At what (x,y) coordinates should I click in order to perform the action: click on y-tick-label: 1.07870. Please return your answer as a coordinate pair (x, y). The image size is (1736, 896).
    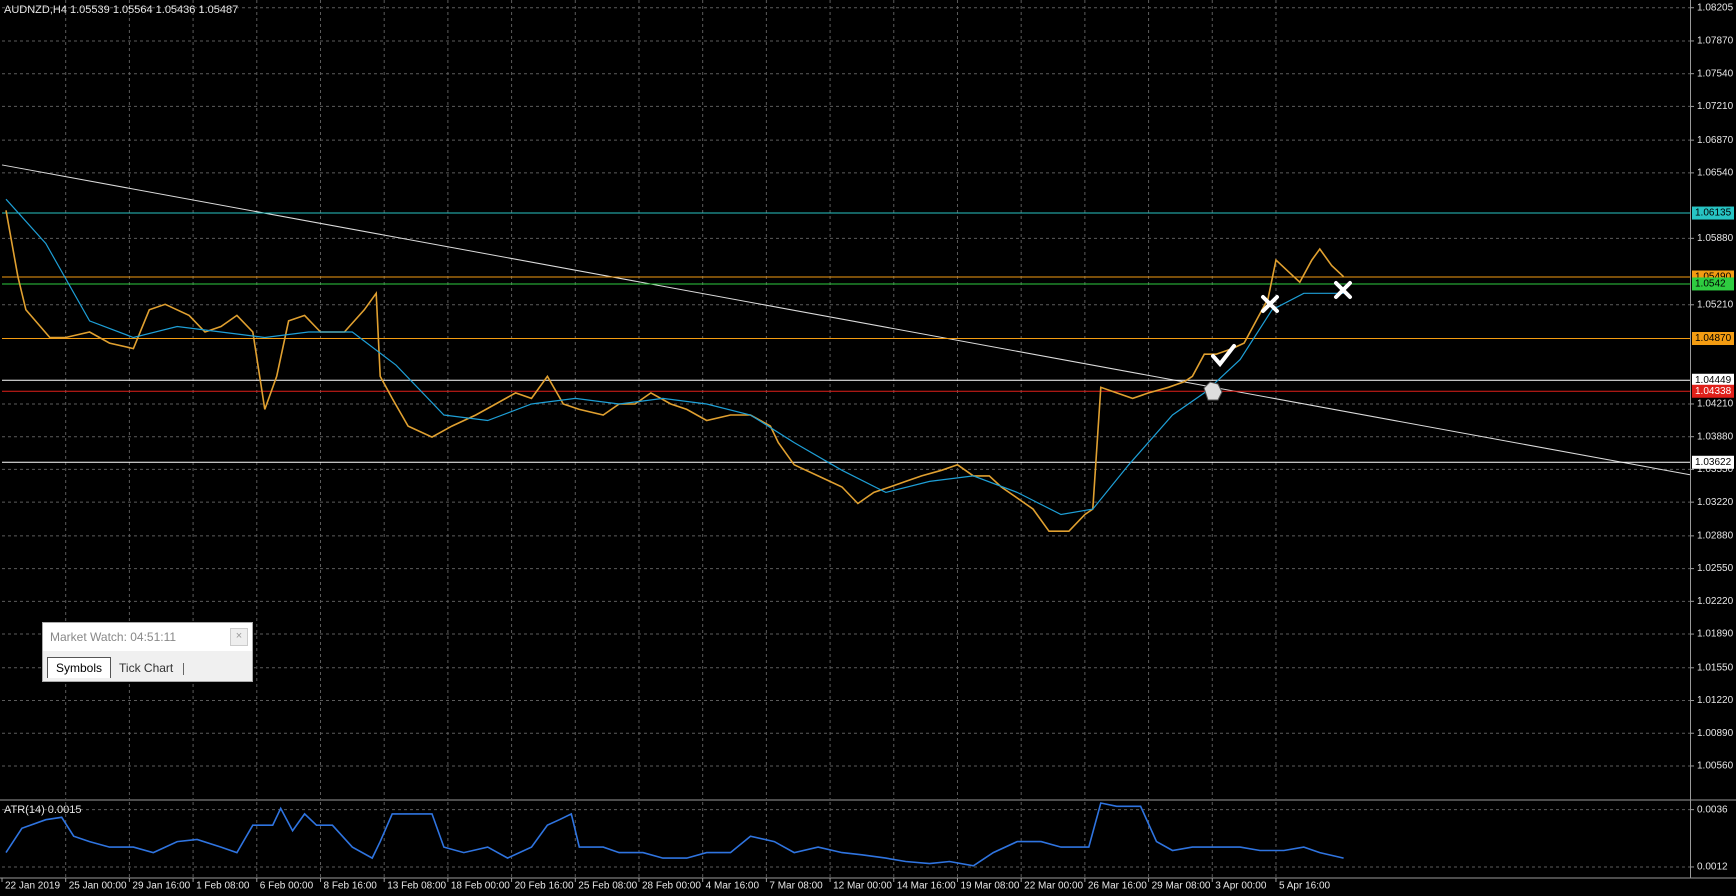
    Looking at the image, I should click on (1715, 41).